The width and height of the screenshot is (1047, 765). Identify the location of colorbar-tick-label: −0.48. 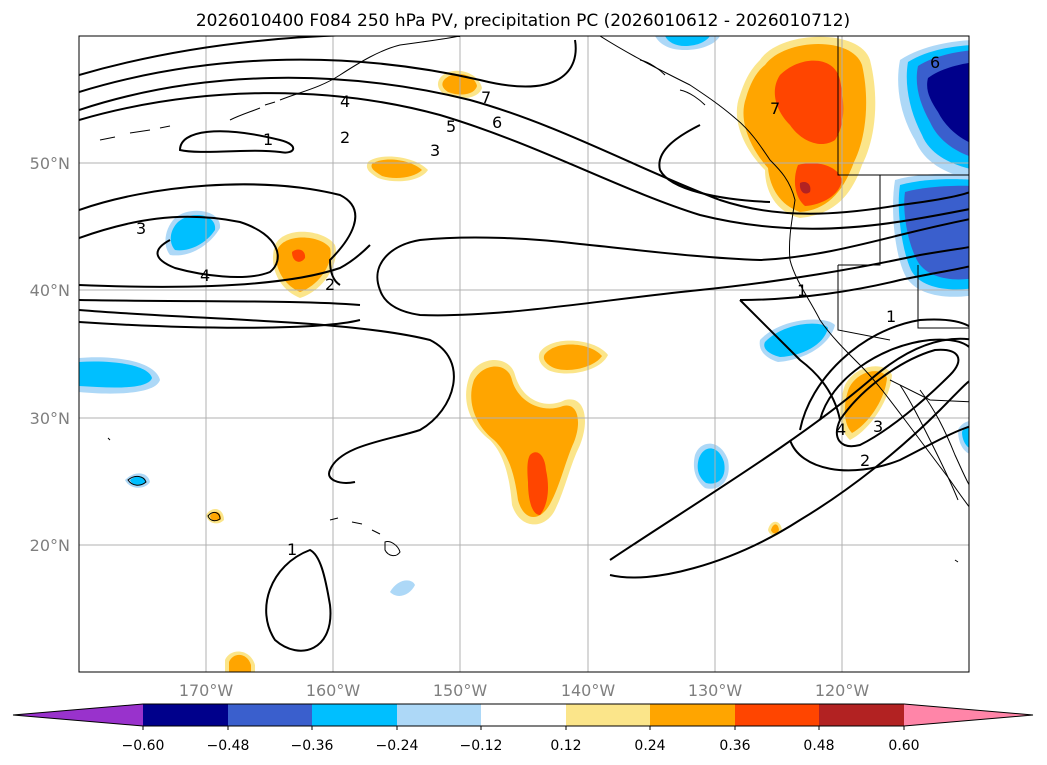
(228, 746).